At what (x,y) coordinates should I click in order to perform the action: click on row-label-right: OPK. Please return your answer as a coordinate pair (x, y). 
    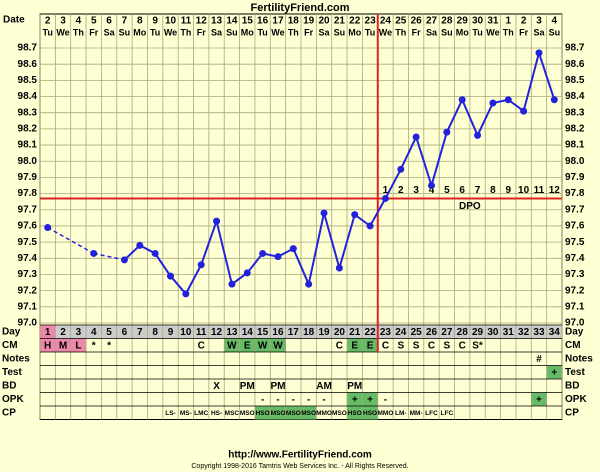
    Looking at the image, I should click on (576, 399).